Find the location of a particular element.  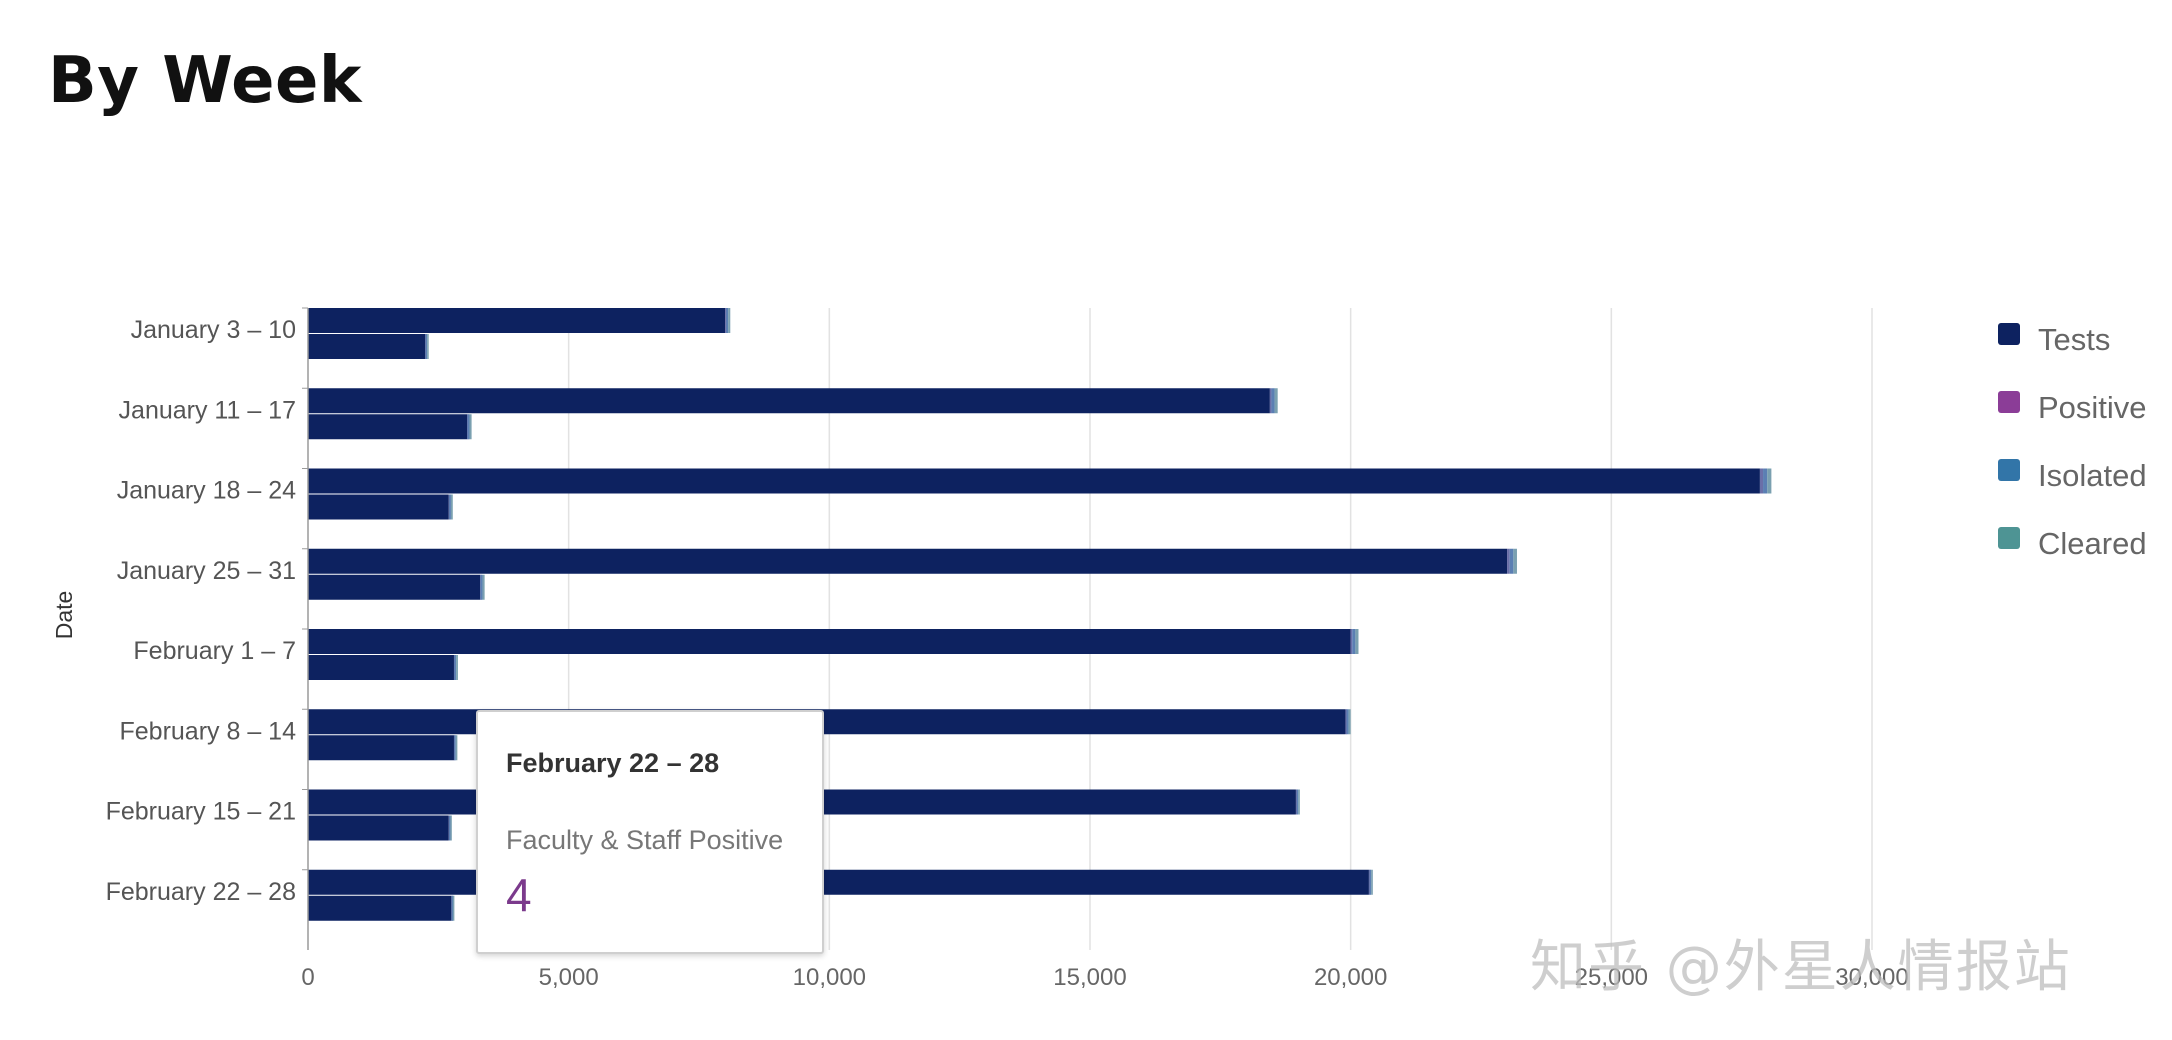

y-category-label: January 25 – 31 is located at coordinates (206, 571).